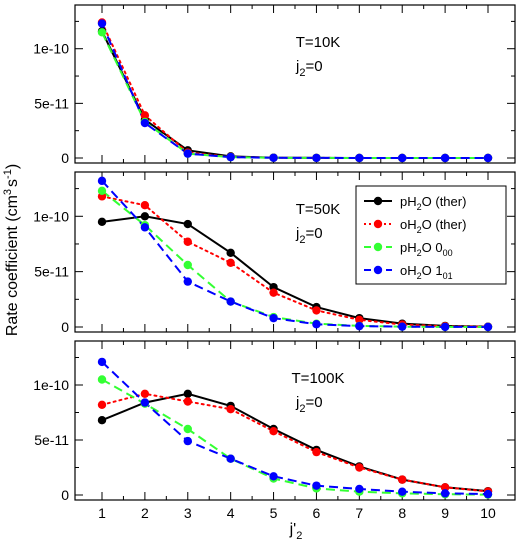 This screenshot has height=547, width=520. Describe the element at coordinates (448, 276) in the screenshot. I see `legend-label-part: 01` at that location.